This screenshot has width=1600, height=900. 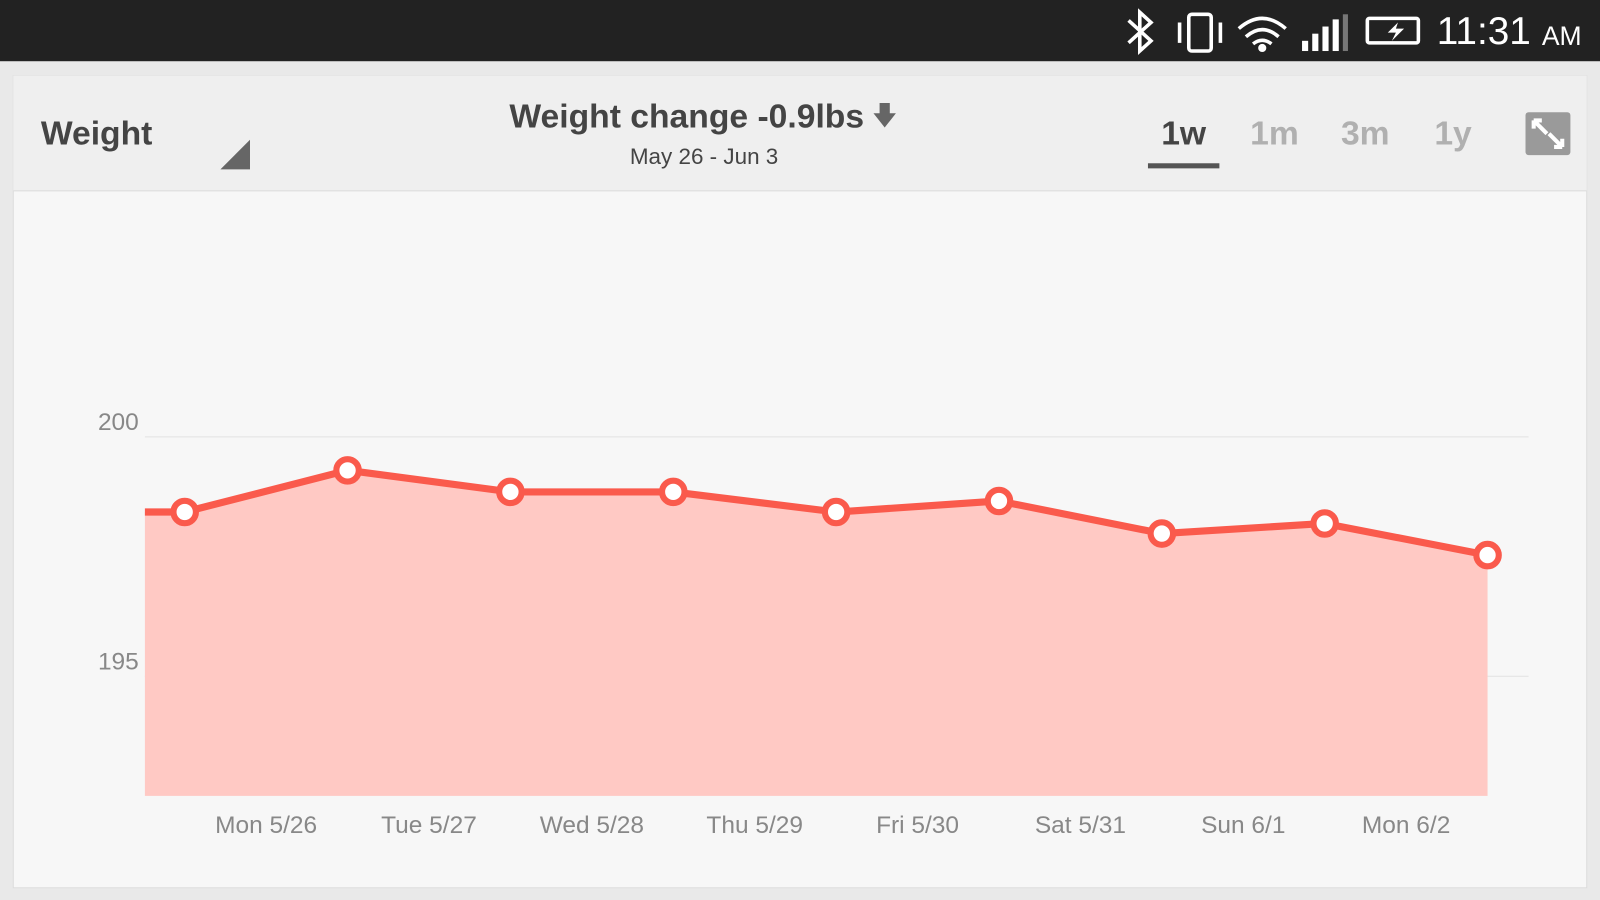 I want to click on tab-underline, so click(x=1183, y=166).